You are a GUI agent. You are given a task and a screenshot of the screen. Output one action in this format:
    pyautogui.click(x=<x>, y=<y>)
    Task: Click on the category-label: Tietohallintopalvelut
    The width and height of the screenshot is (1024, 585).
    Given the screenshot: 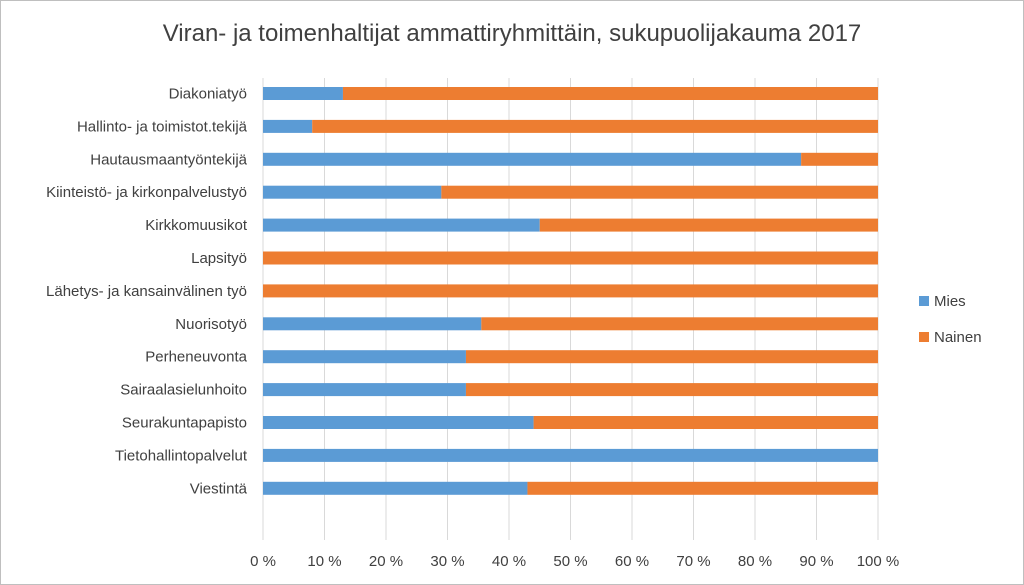 What is the action you would take?
    pyautogui.click(x=181, y=455)
    